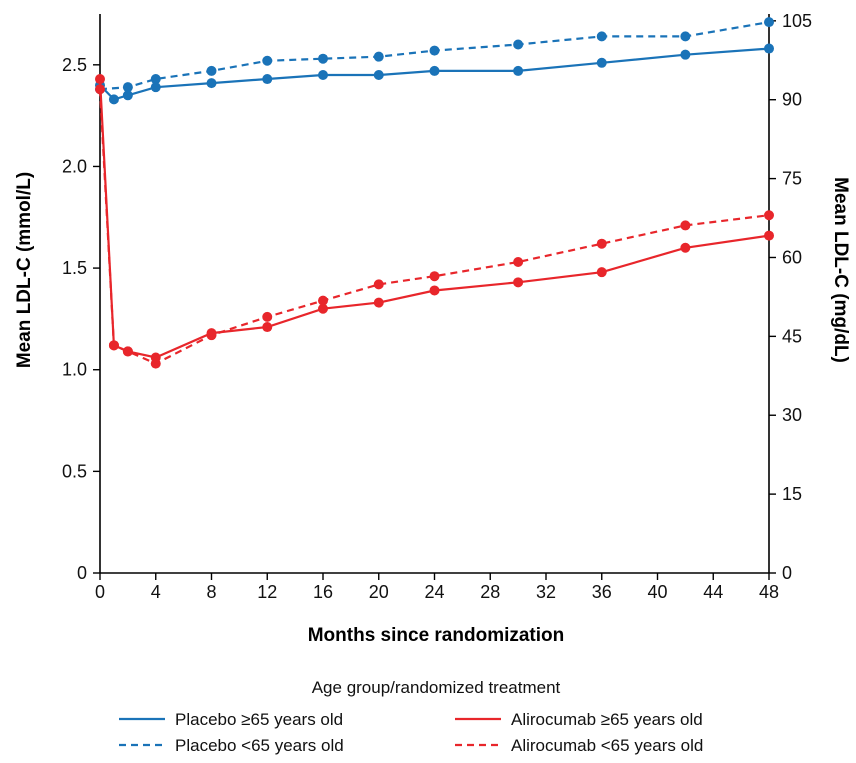  Describe the element at coordinates (74, 268) in the screenshot. I see `y-left-tick-label: 1.5` at that location.